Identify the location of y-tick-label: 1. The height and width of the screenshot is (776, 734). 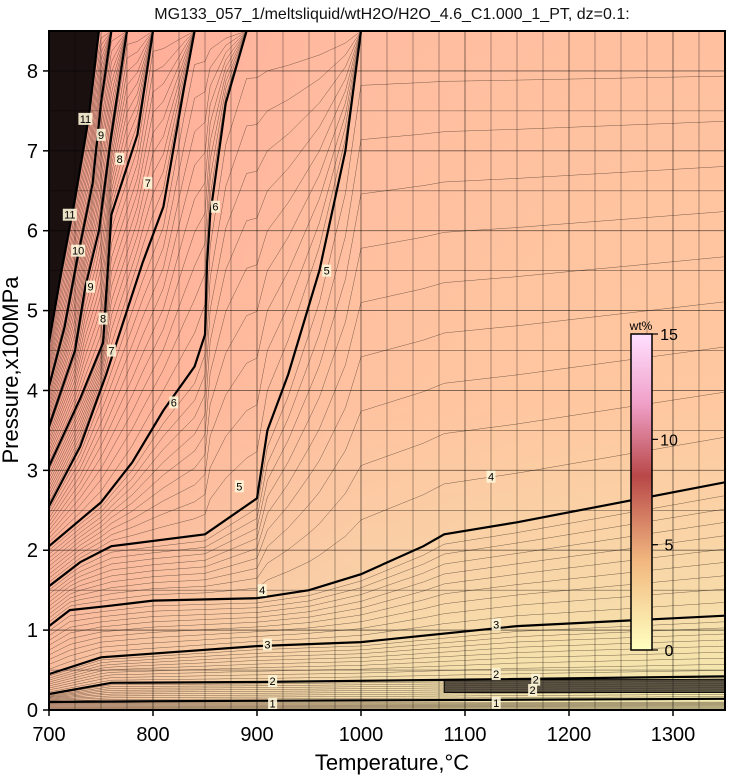
(32, 631).